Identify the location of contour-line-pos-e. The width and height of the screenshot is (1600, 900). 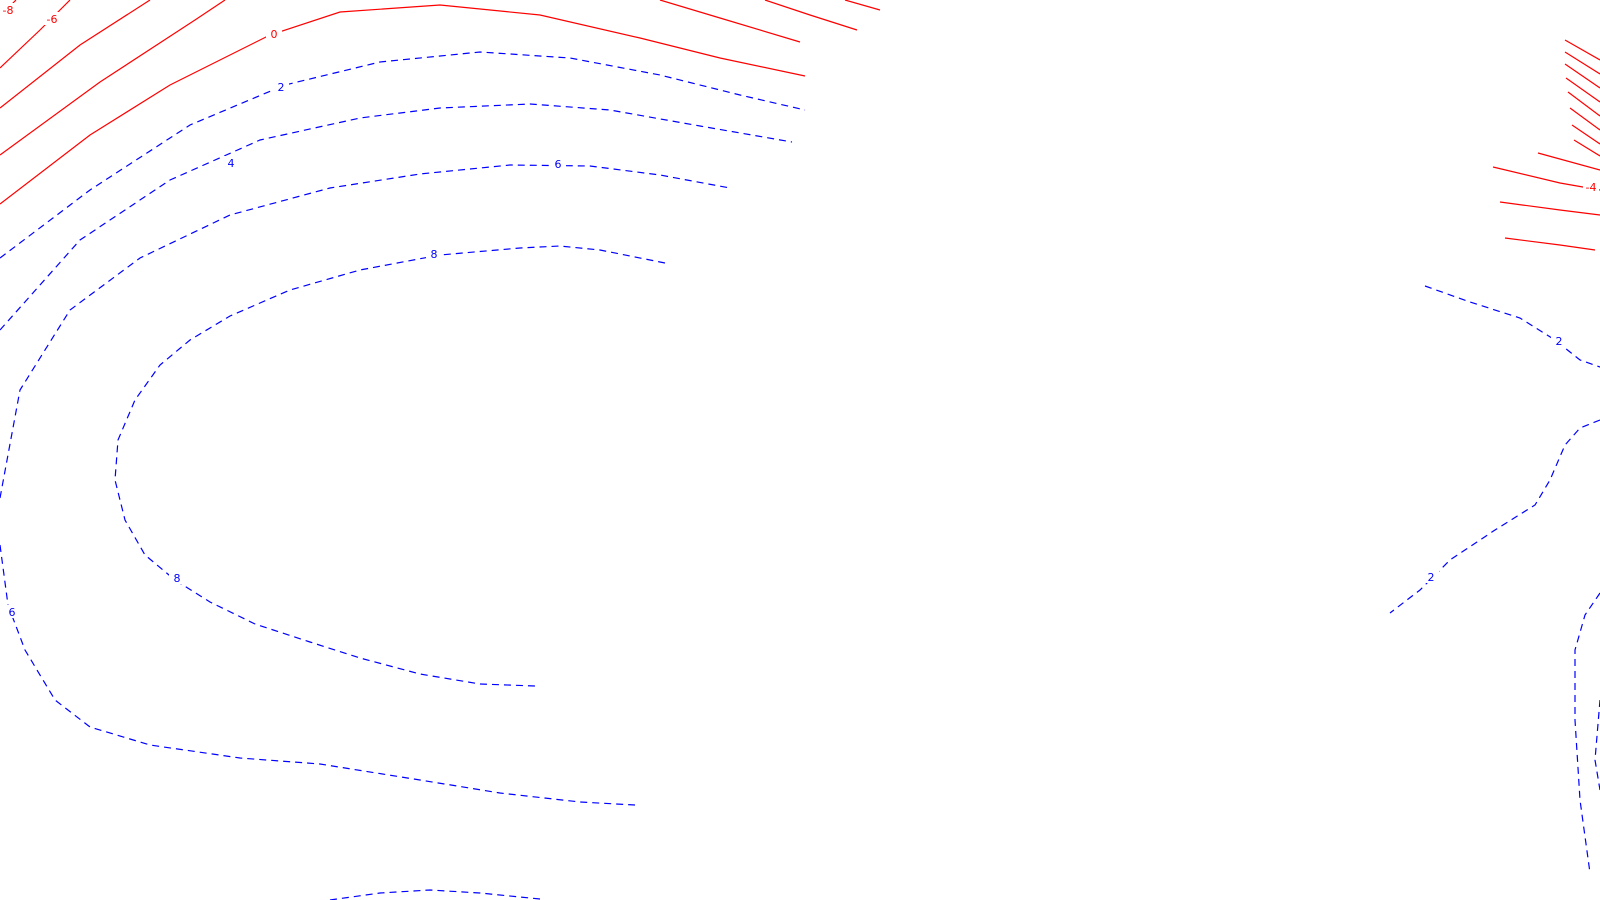
(318, 675).